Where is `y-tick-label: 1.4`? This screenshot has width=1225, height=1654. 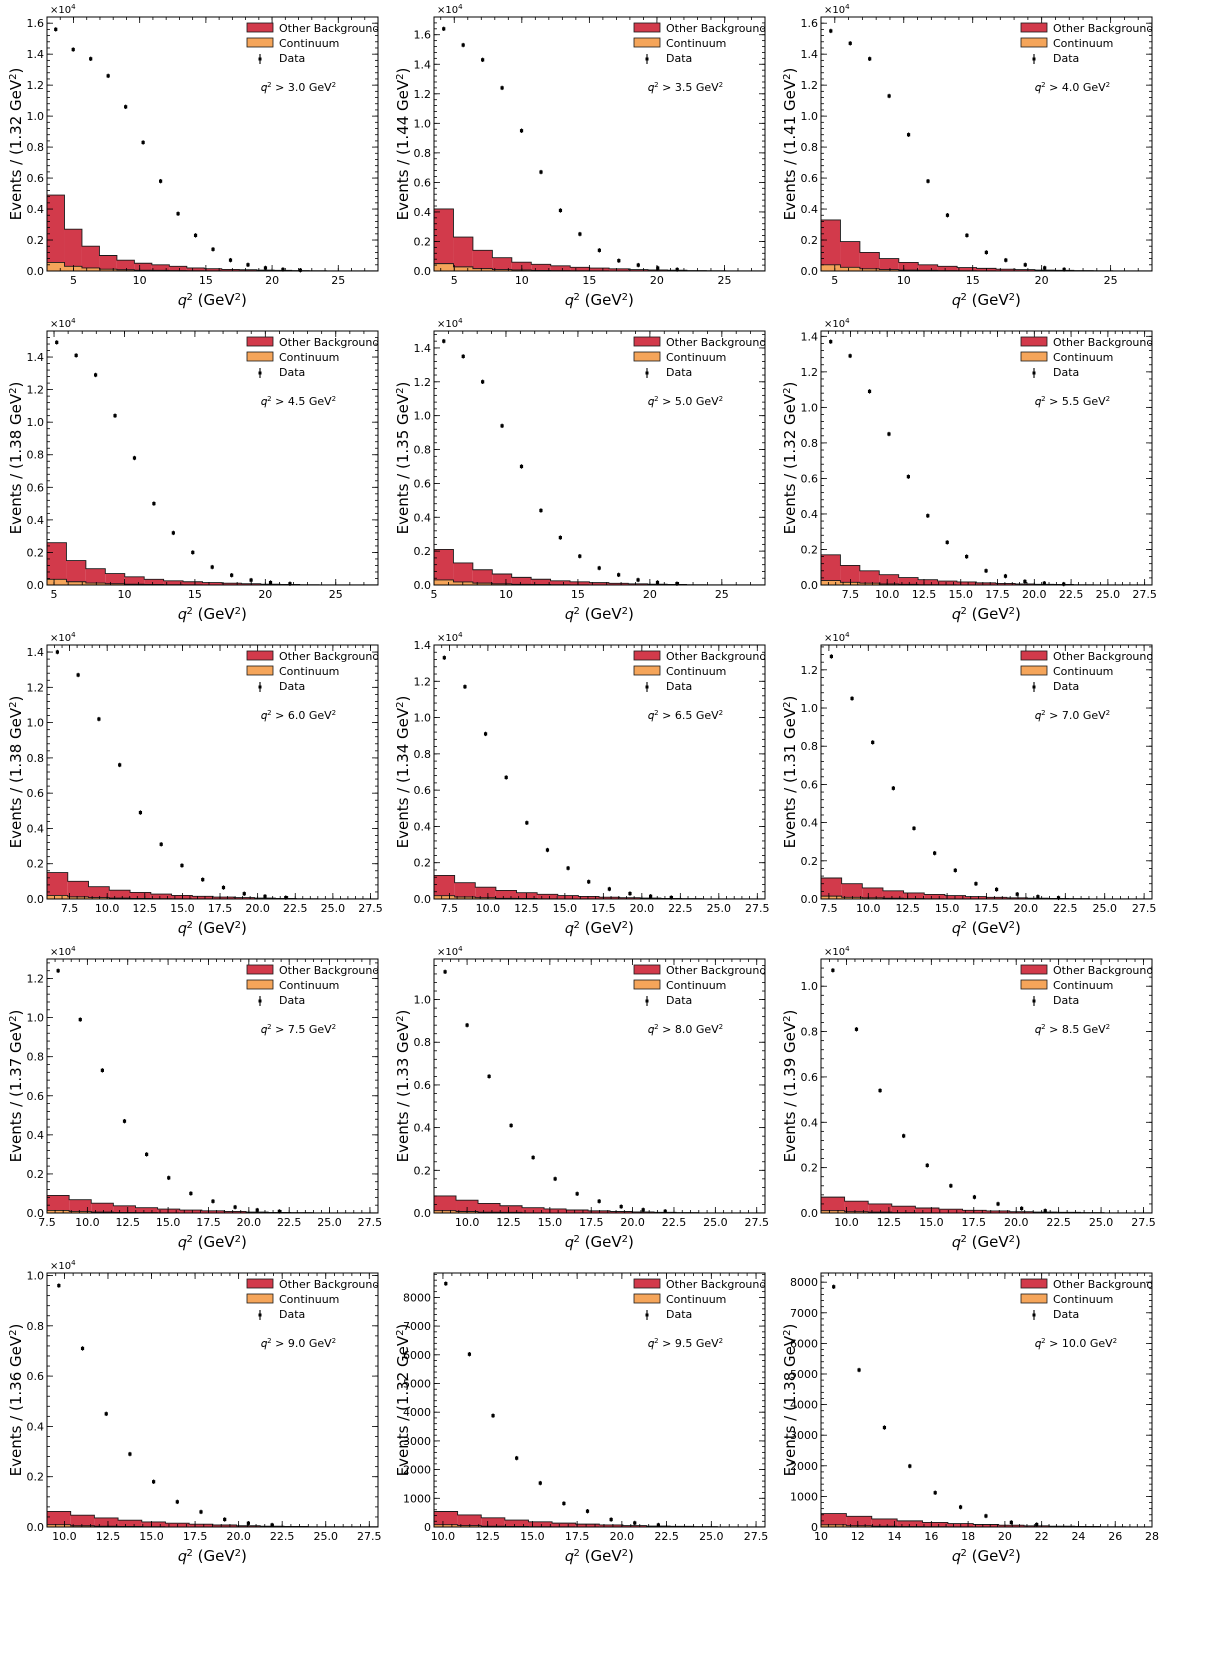 y-tick-label: 1.4 is located at coordinates (423, 64).